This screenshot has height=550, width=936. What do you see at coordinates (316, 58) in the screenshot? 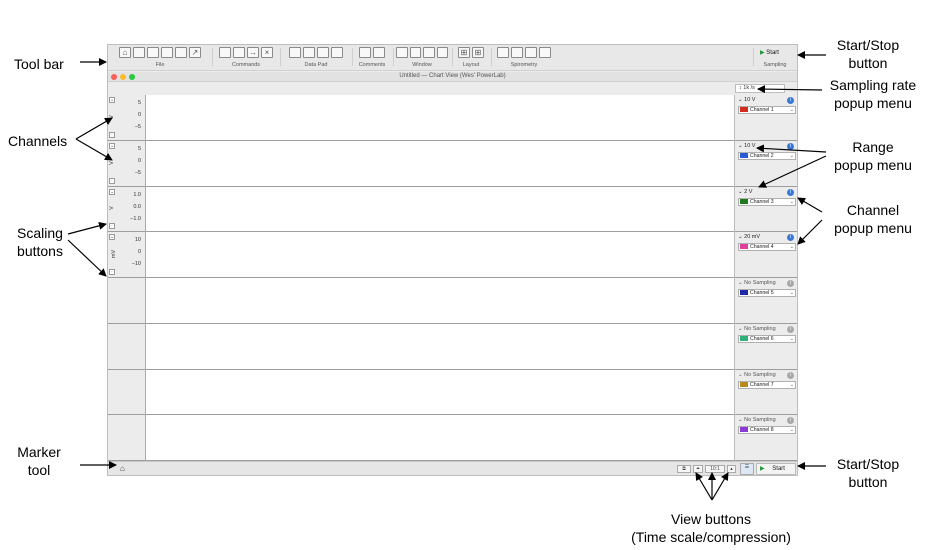
I see `toolbar-group-data-pad: Data Pad` at bounding box center [316, 58].